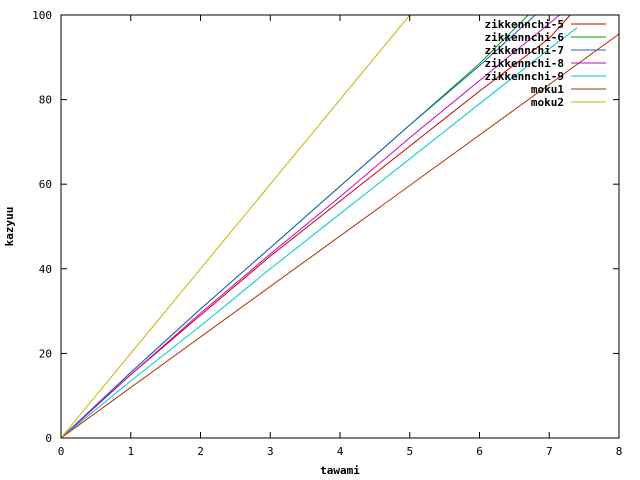 Image resolution: width=640 pixels, height=480 pixels. I want to click on y-tick-label: 60, so click(45, 184).